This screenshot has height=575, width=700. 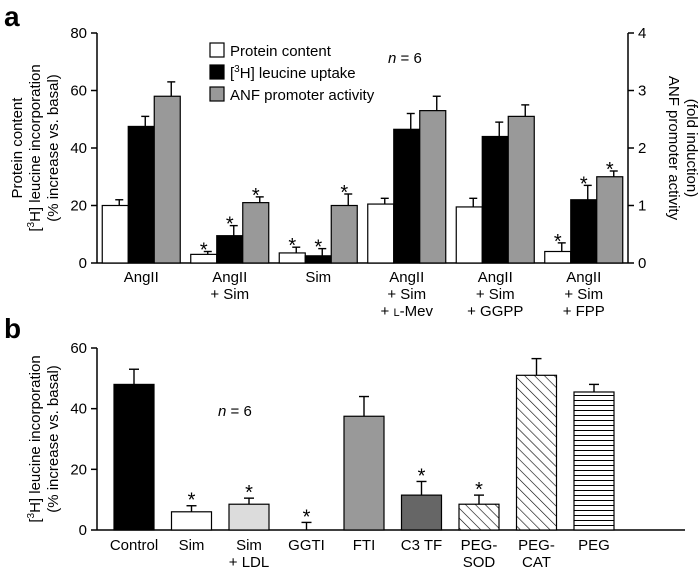 What do you see at coordinates (405, 58) in the screenshot?
I see `panel-a-n-annotation: n = 6` at bounding box center [405, 58].